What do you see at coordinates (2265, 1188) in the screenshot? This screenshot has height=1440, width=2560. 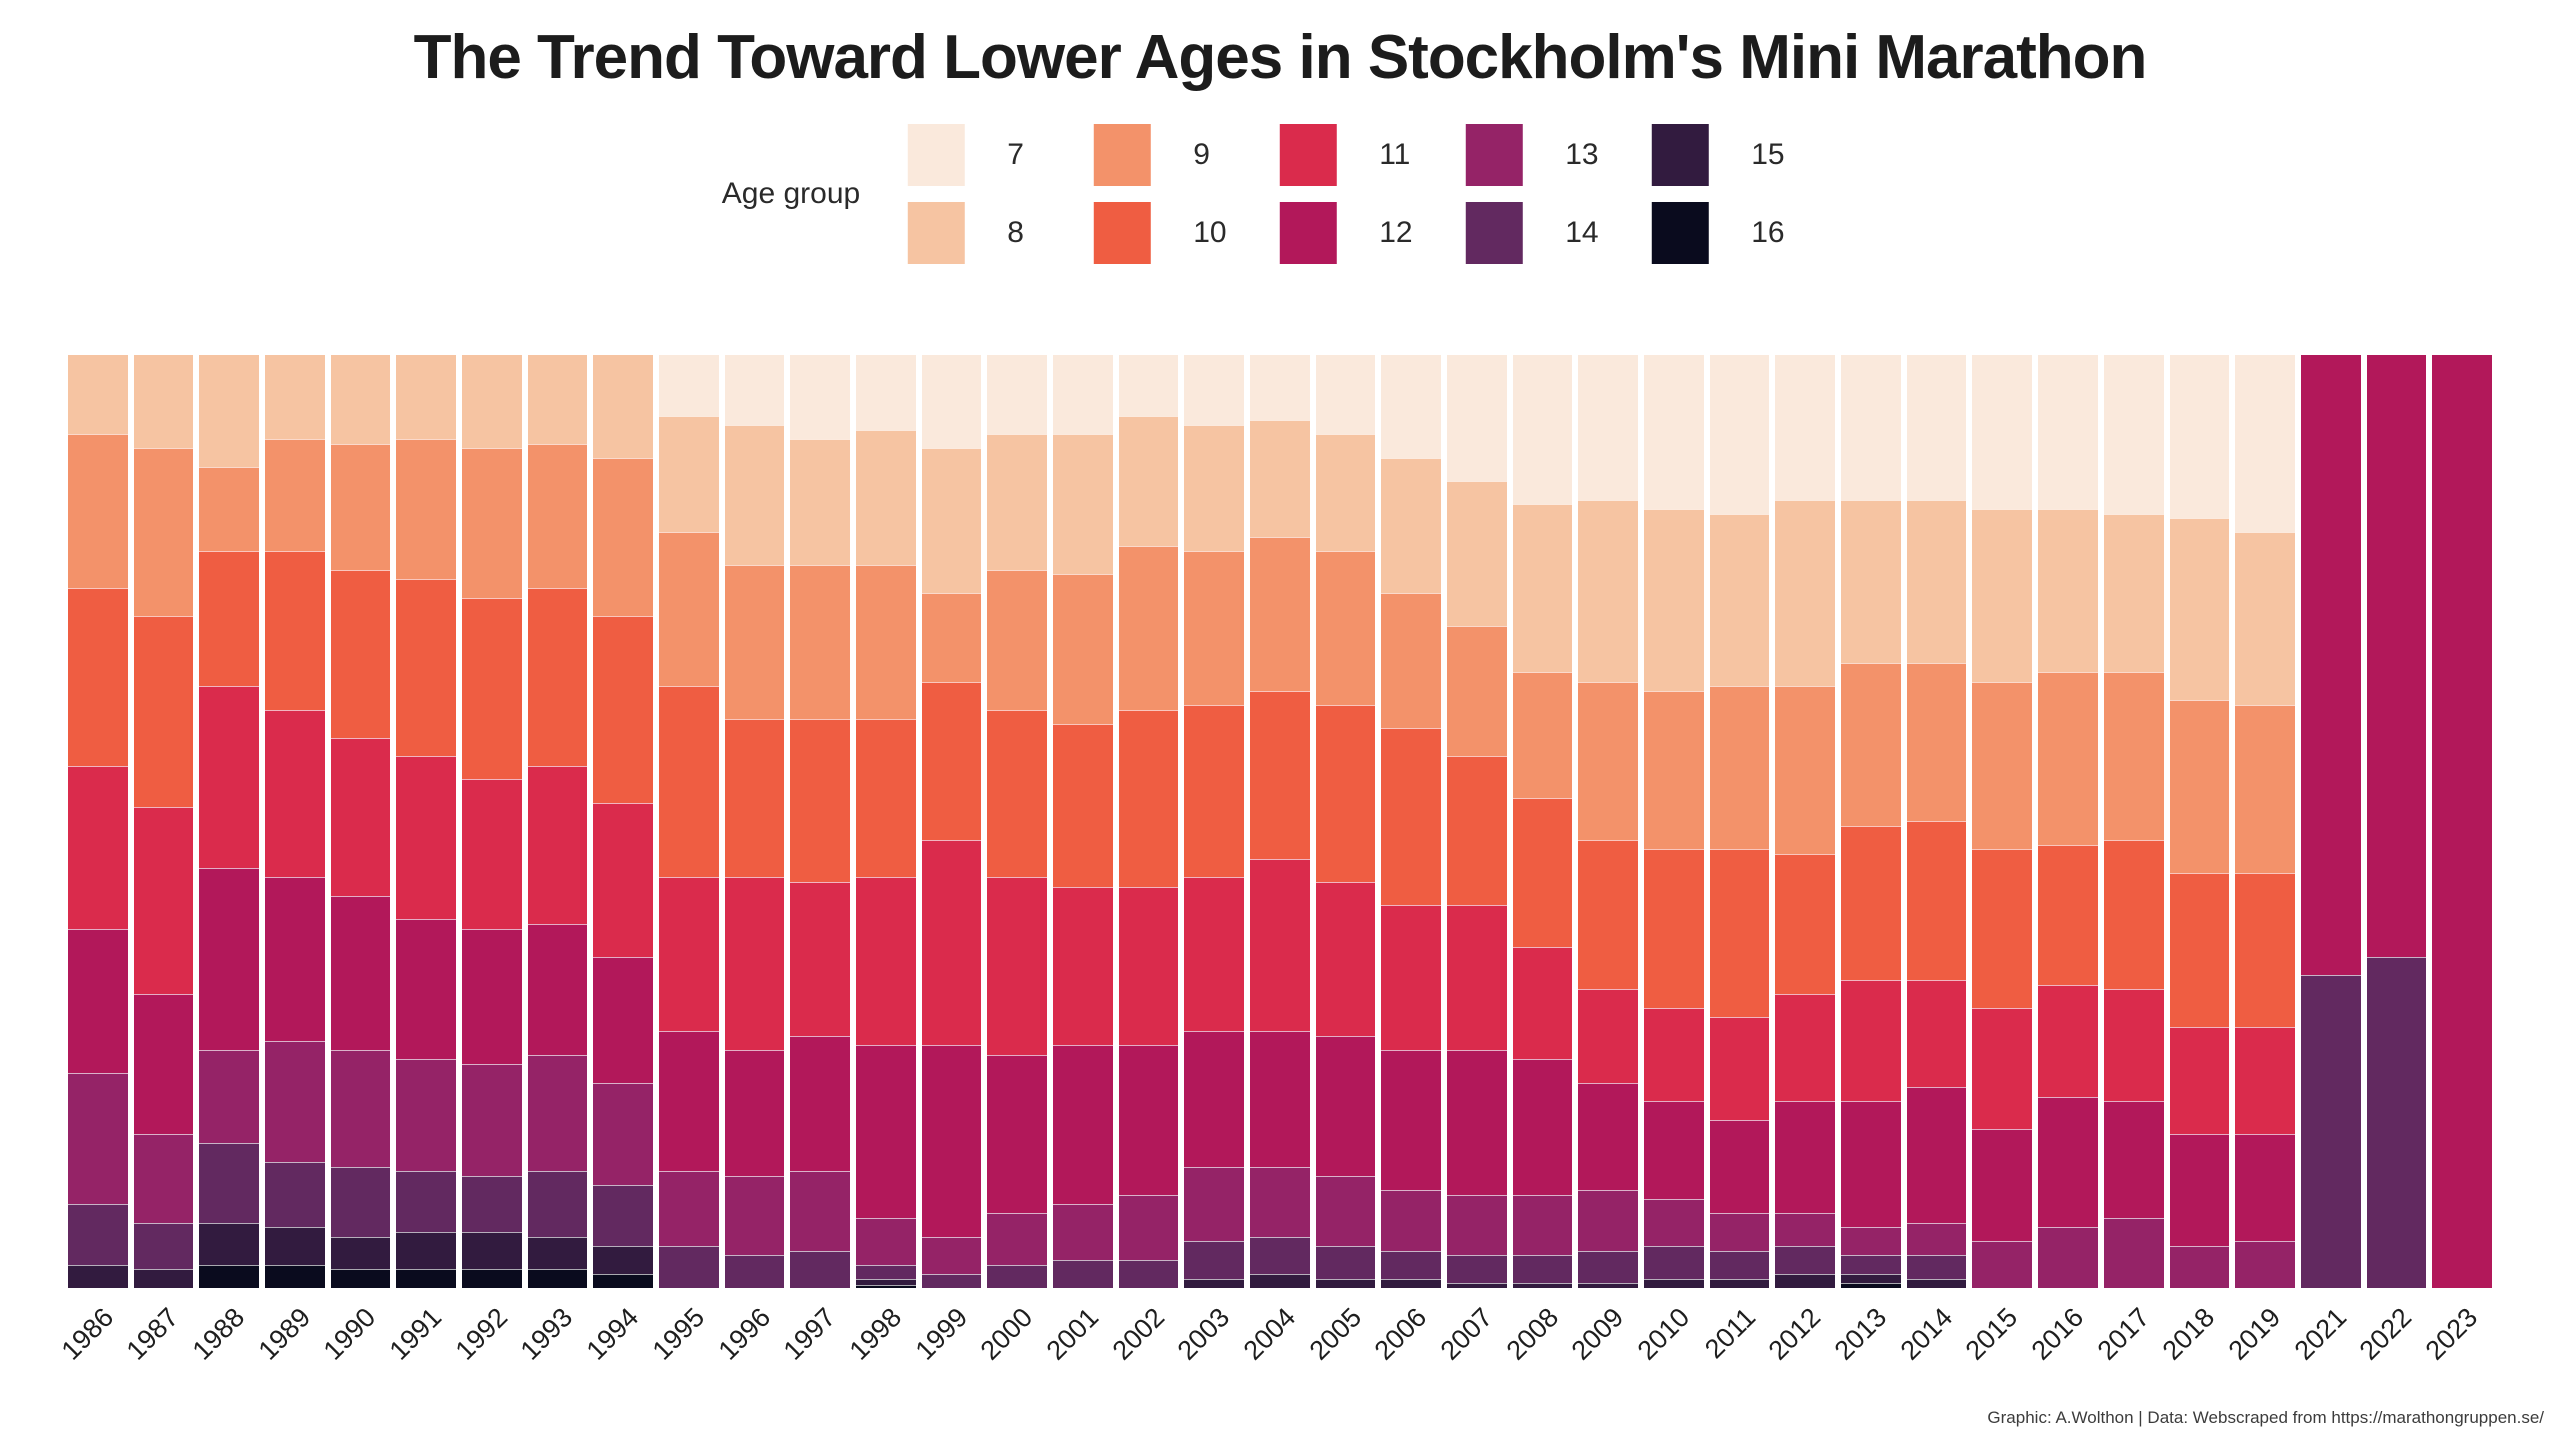 I see `bar-2019-age-12-segment` at bounding box center [2265, 1188].